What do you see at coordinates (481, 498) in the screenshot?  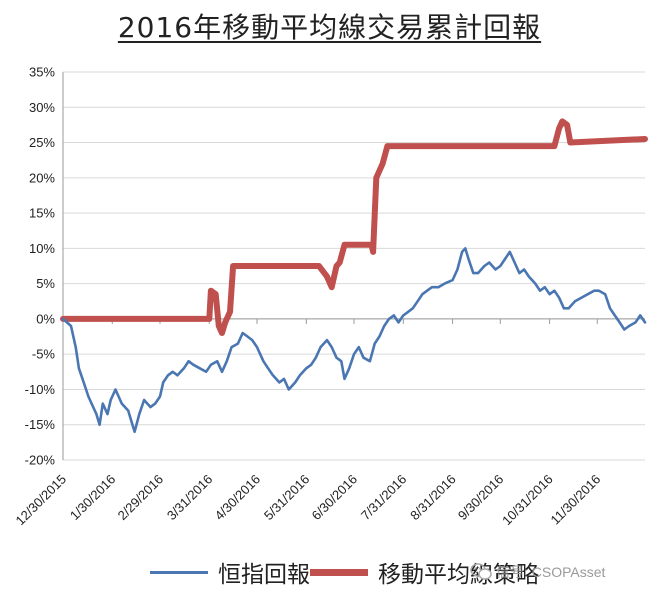 I see `x-tick-label: 9/30/2016` at bounding box center [481, 498].